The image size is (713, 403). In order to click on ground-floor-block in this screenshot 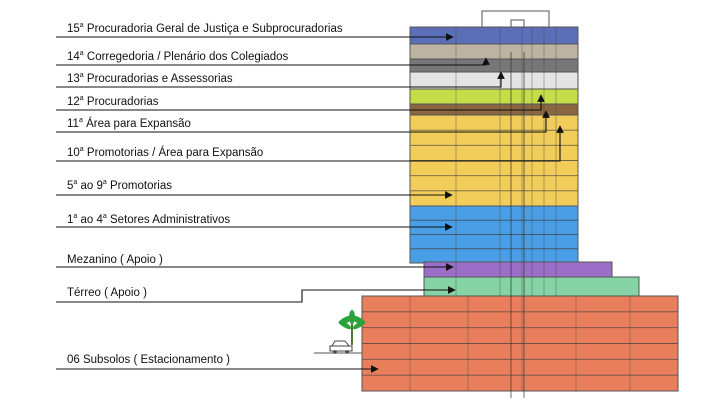, I will do `click(531, 286)`.